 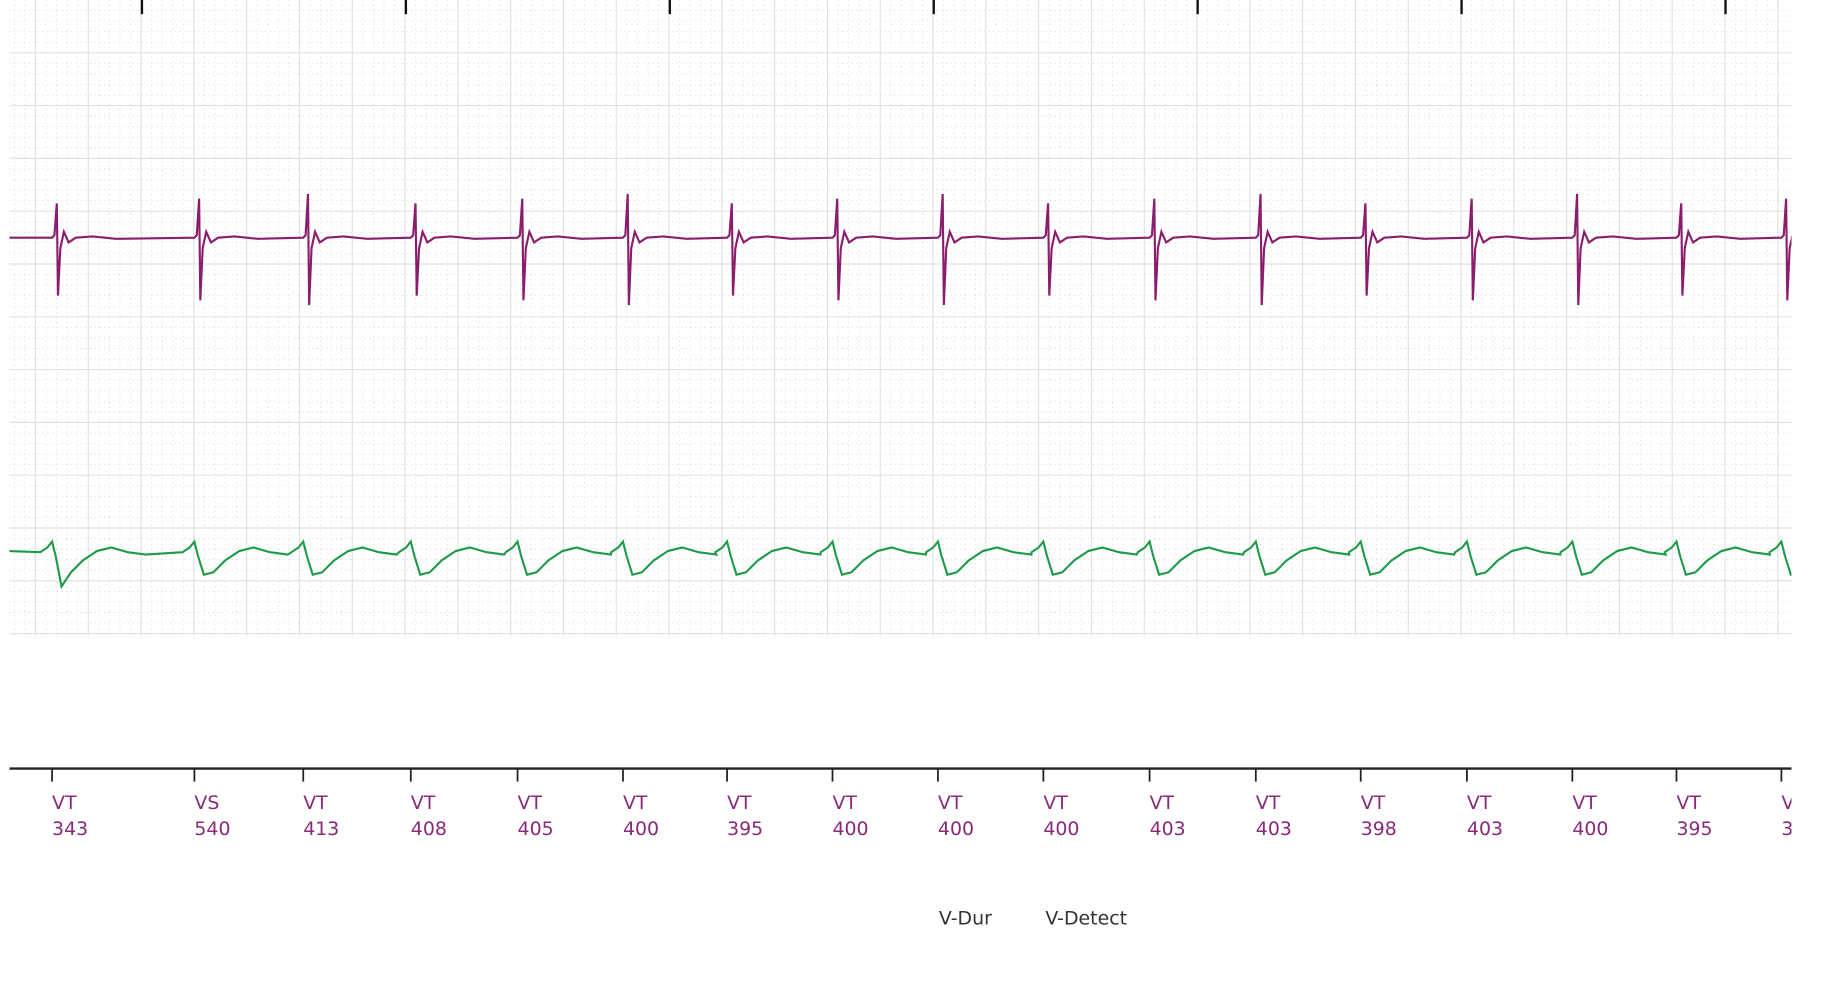 What do you see at coordinates (900, 249) in the screenshot?
I see `egm-trace-near` at bounding box center [900, 249].